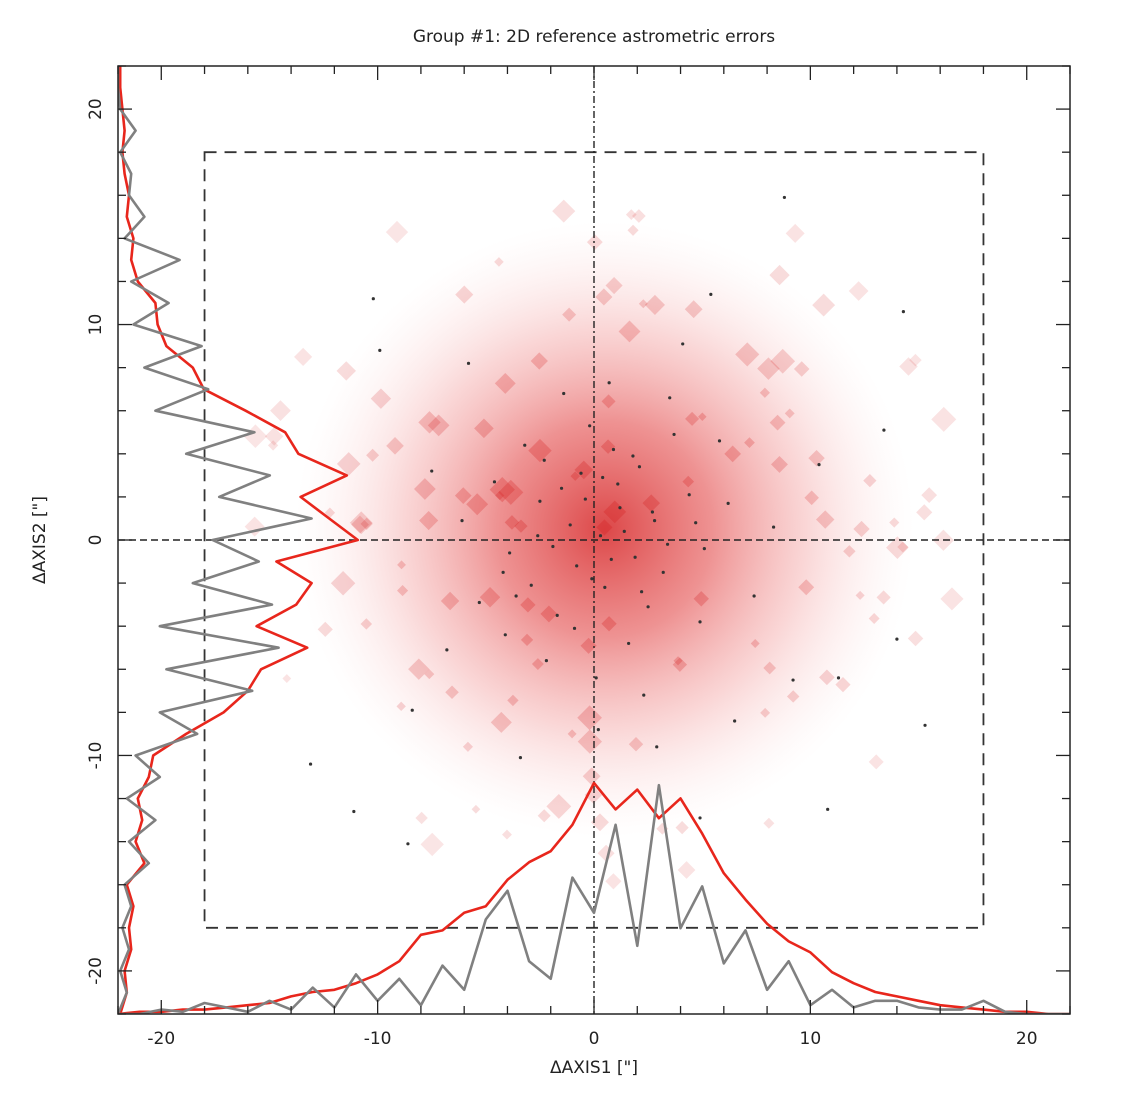  What do you see at coordinates (811, 1039) in the screenshot?
I see `x-tick-label: 10` at bounding box center [811, 1039].